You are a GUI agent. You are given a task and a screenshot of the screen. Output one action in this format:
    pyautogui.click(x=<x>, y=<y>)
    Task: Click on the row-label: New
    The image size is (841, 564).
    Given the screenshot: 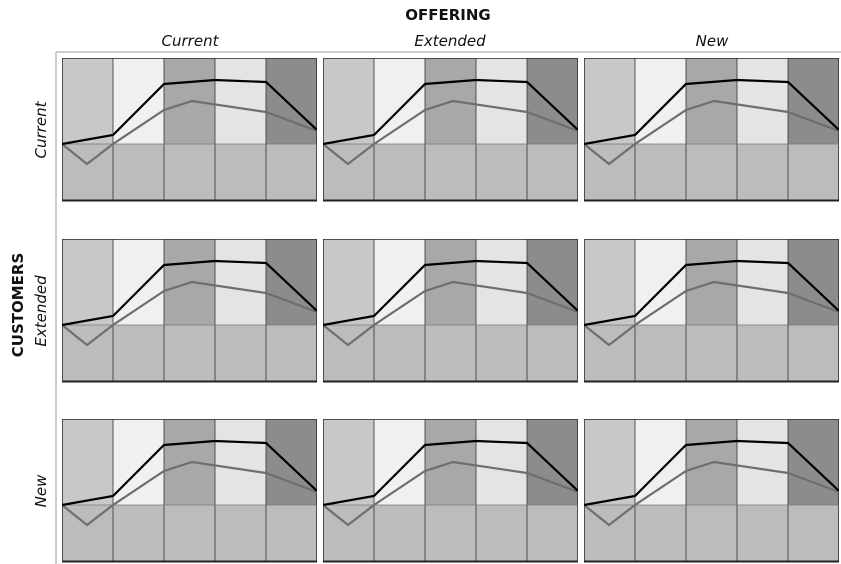 What is the action you would take?
    pyautogui.click(x=41, y=490)
    